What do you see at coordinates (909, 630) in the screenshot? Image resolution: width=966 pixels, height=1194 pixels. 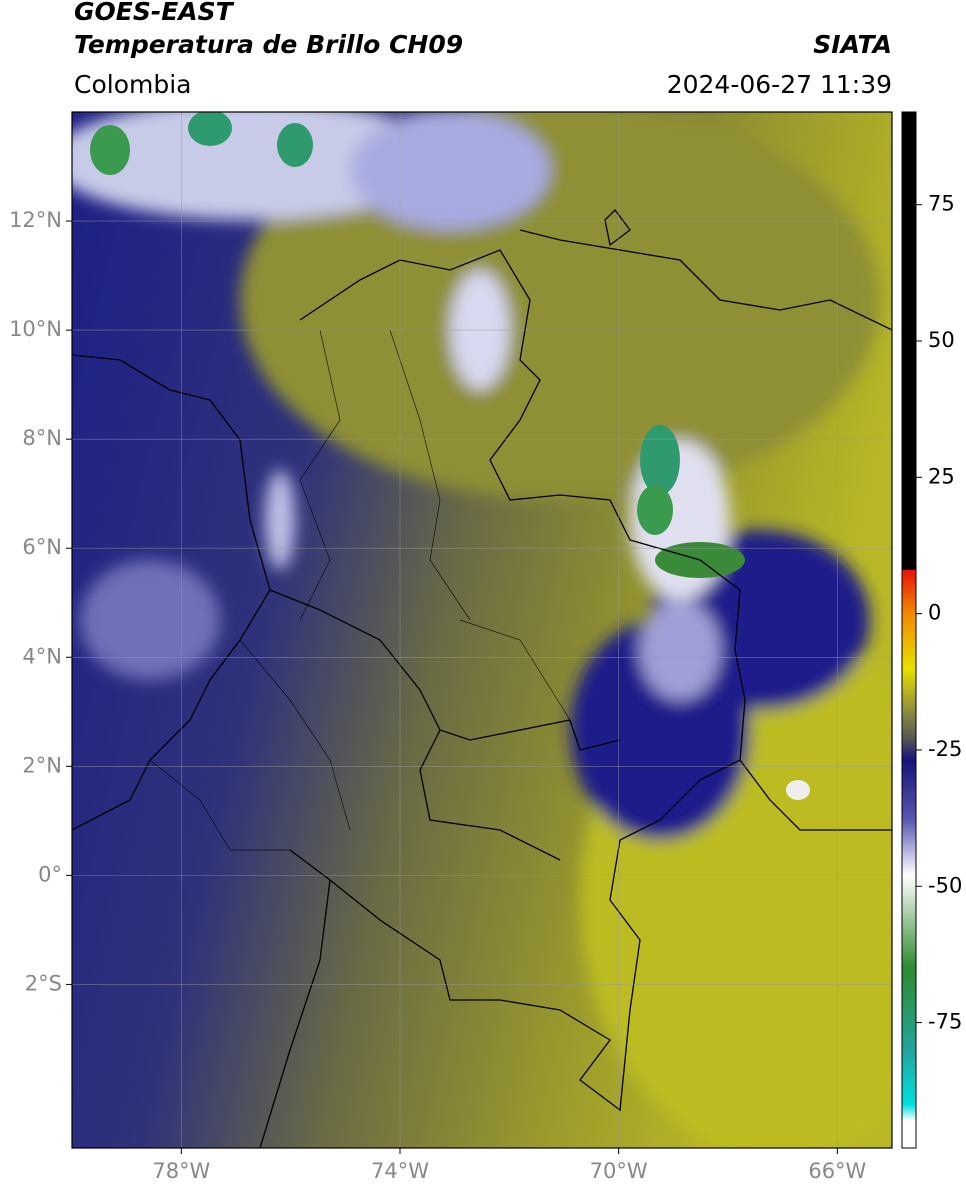 I see `colorbar` at bounding box center [909, 630].